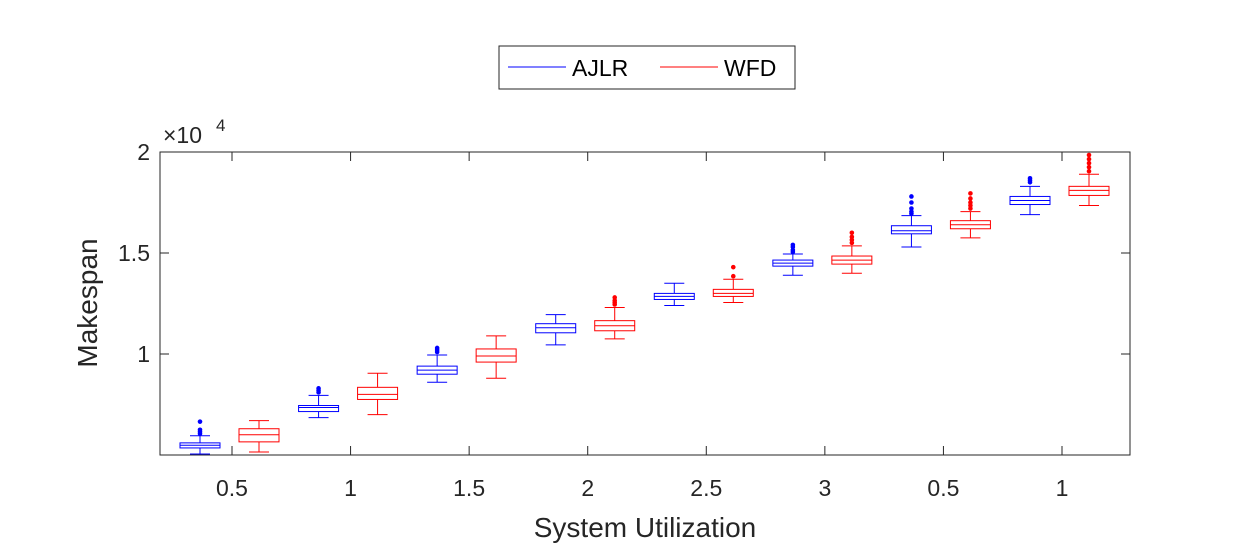  I want to click on y-exponent-label: ×10 4, so click(194, 132).